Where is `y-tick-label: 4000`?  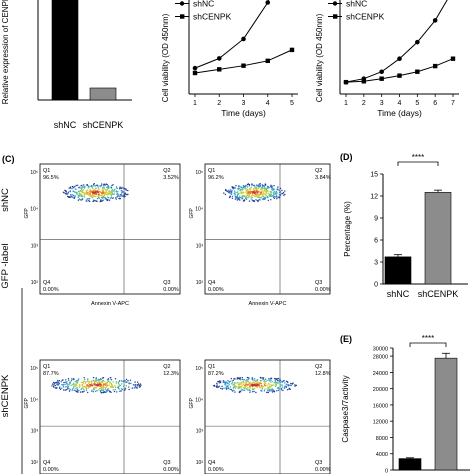
y-tick-label: 4000 is located at coordinates (382, 455).